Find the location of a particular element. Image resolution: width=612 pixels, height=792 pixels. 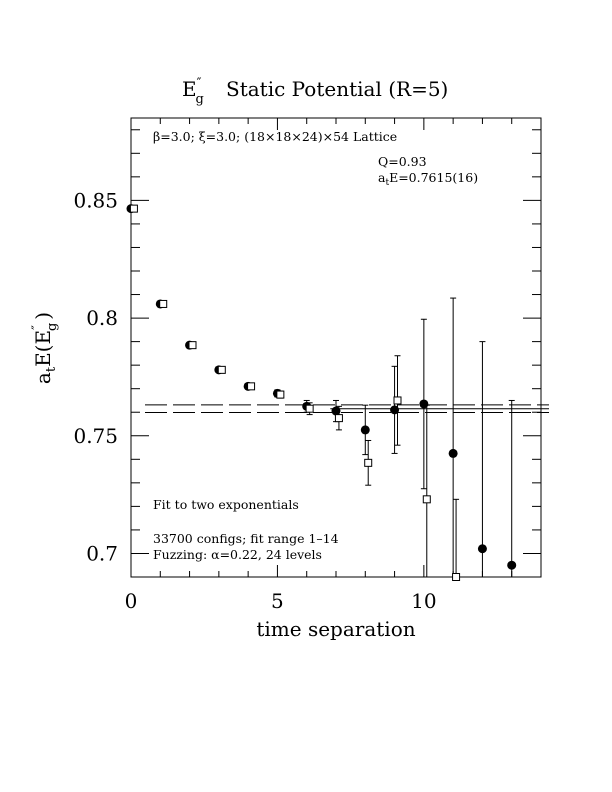

ylabel-end: ) is located at coordinates (43, 316).